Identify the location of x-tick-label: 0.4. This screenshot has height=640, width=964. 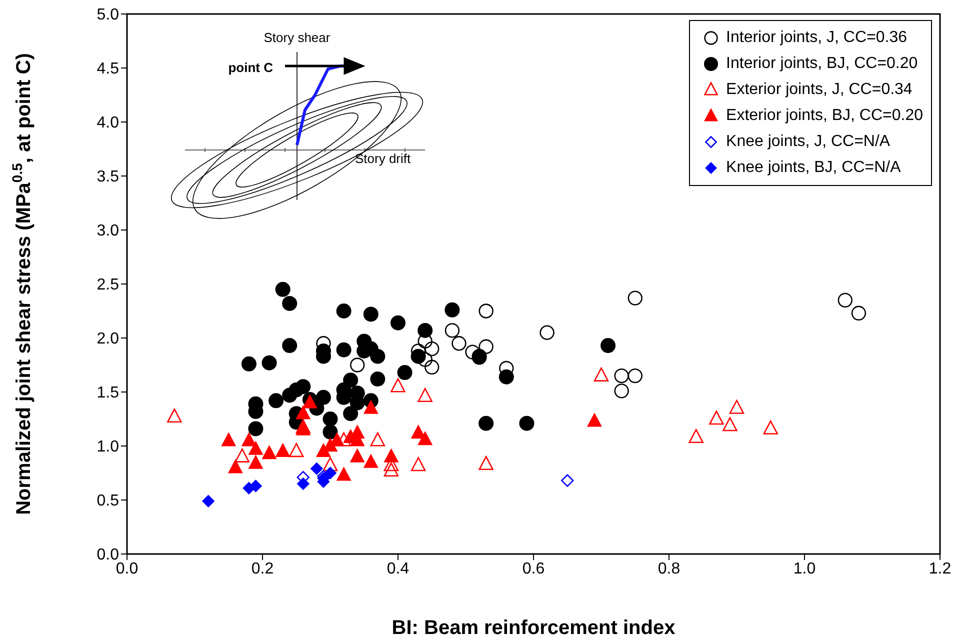
(398, 569).